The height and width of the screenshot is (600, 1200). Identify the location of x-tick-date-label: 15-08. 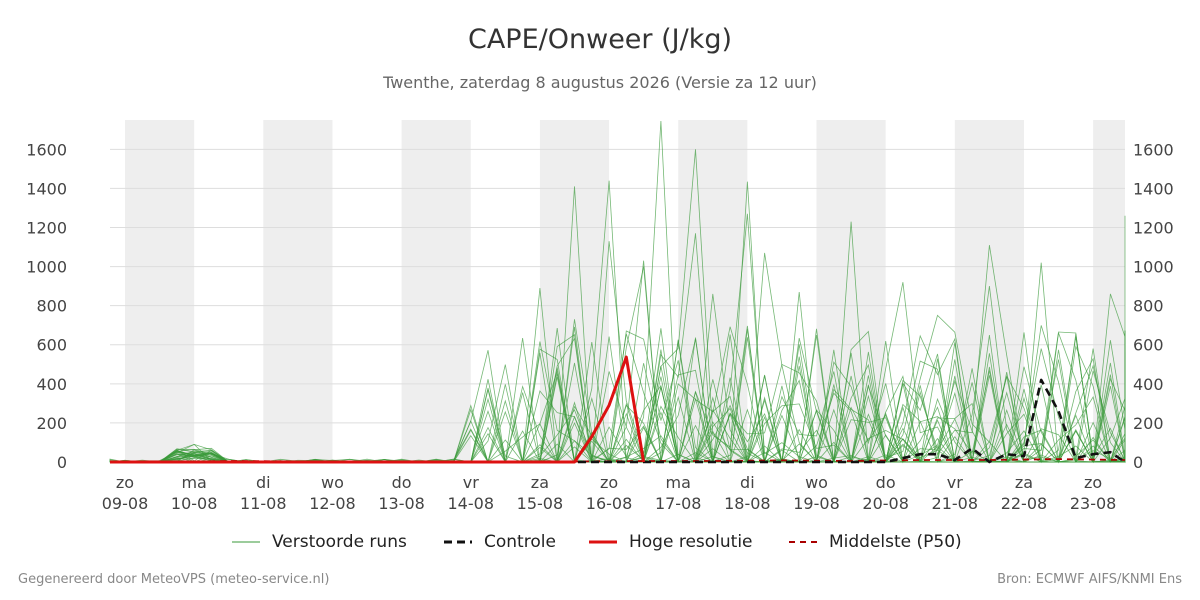
(540, 503).